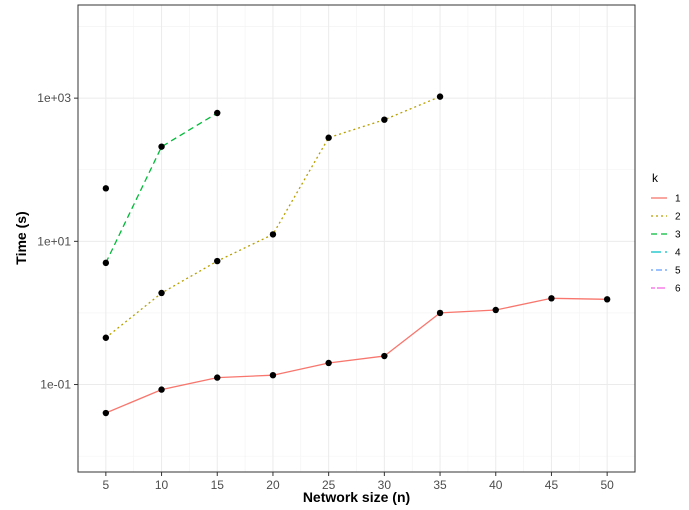  What do you see at coordinates (678, 271) in the screenshot?
I see `legend-label-k5: 5` at bounding box center [678, 271].